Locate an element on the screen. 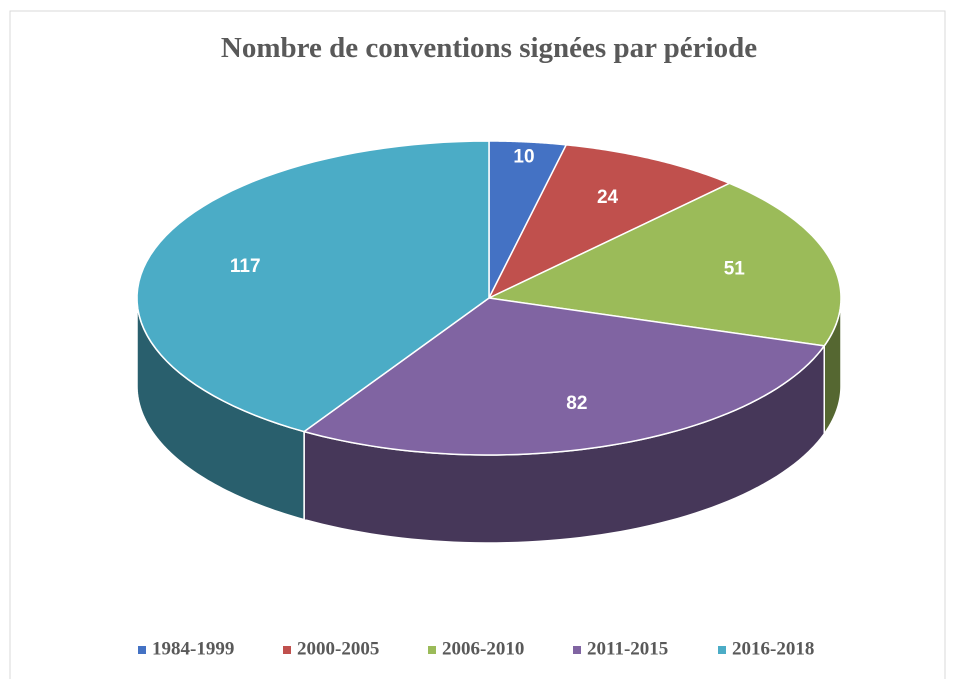  data-label: 10 is located at coordinates (523, 157).